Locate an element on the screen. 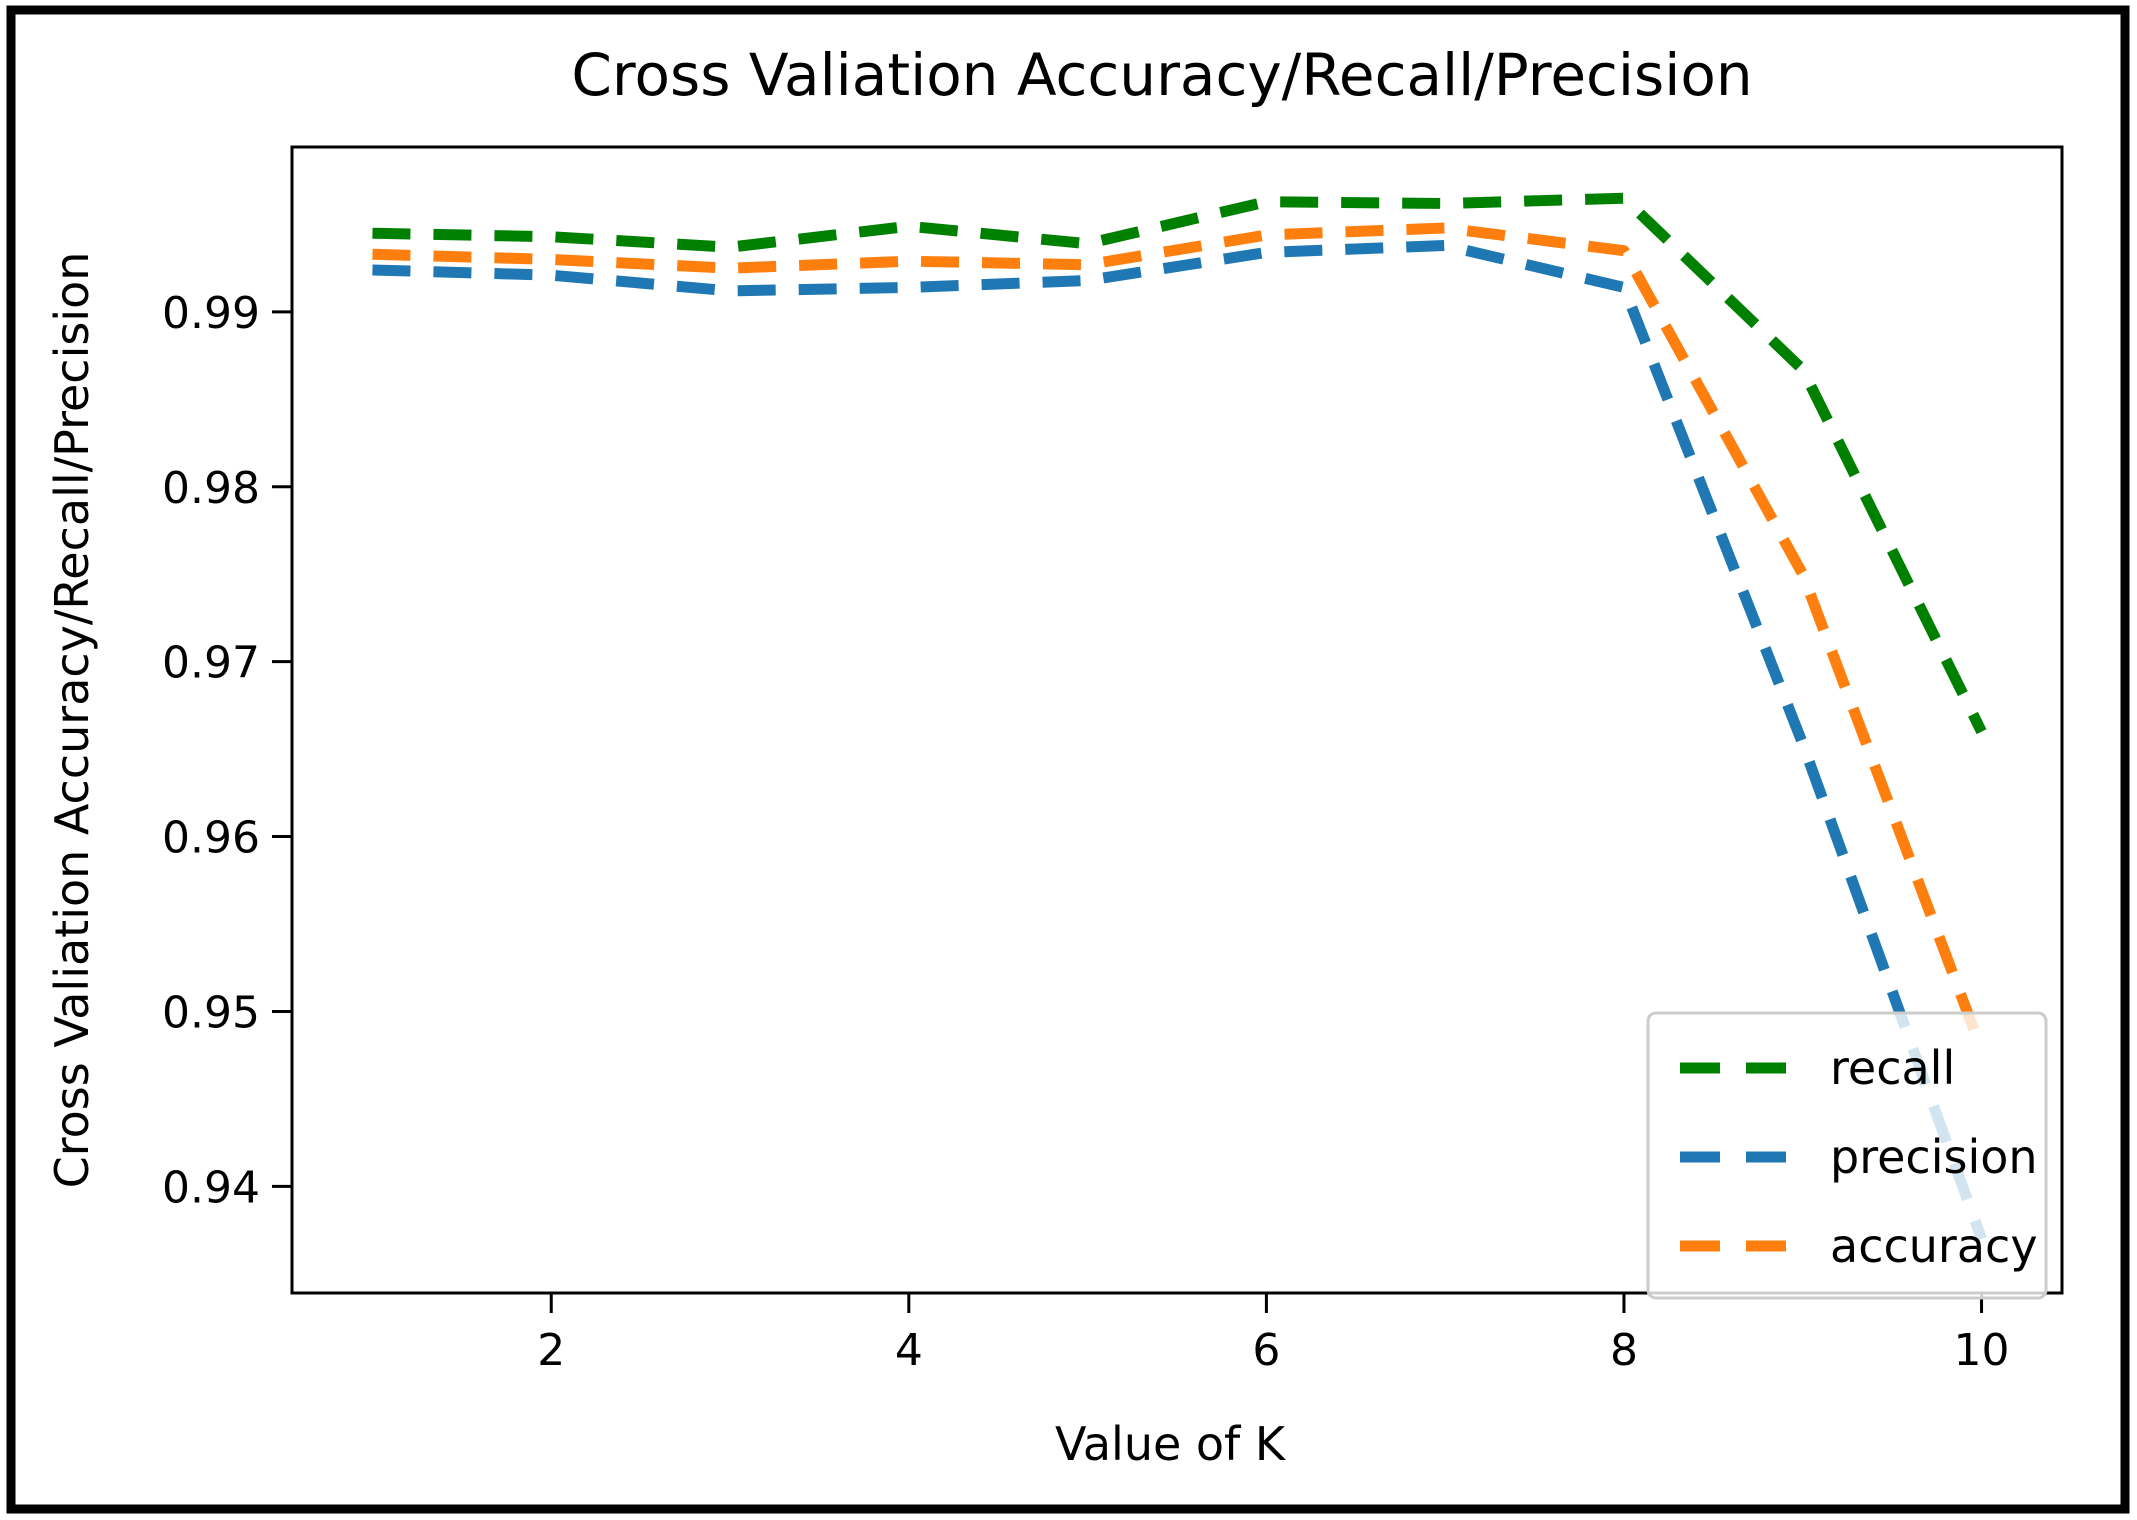  legend-label-precision: precision is located at coordinates (1934, 1157).